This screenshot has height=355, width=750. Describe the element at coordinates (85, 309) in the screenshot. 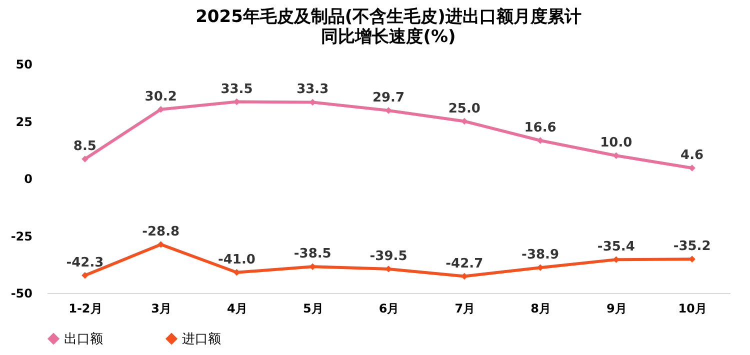

I see `x-tick-label: 1-2月` at that location.